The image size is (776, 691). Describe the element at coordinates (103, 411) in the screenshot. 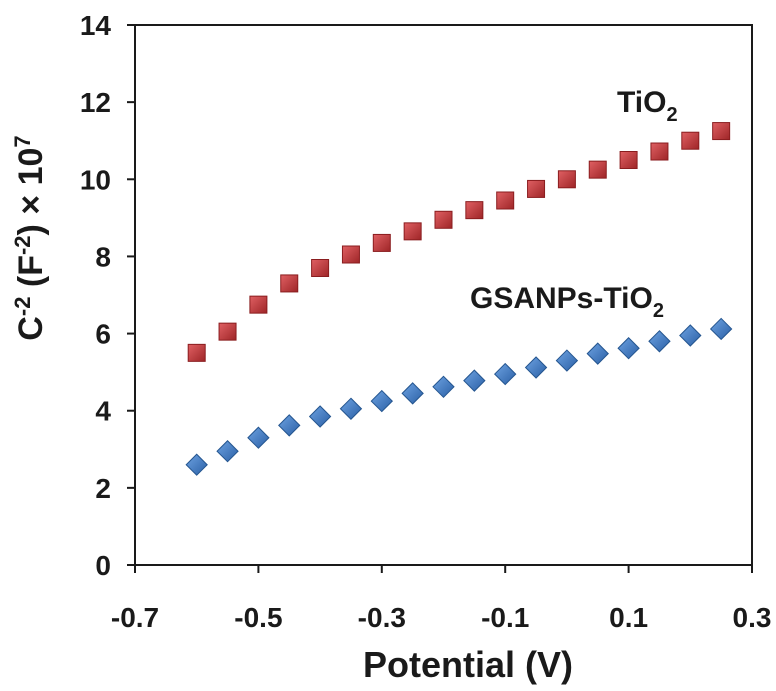

I see `y-tick-label: 4` at that location.